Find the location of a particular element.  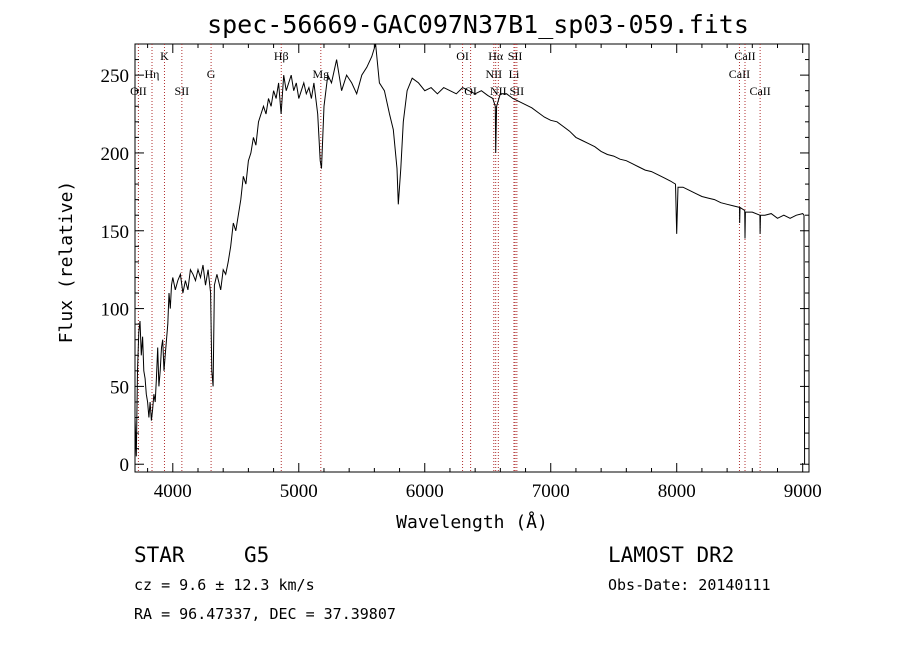

line-label: Mg is located at coordinates (320, 74).